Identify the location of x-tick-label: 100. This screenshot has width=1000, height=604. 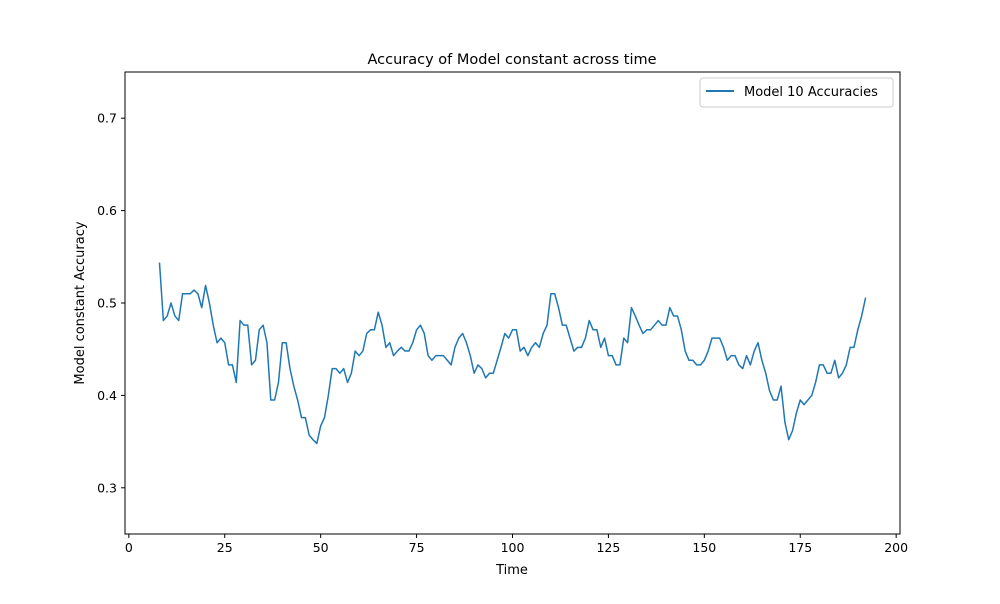
(513, 547).